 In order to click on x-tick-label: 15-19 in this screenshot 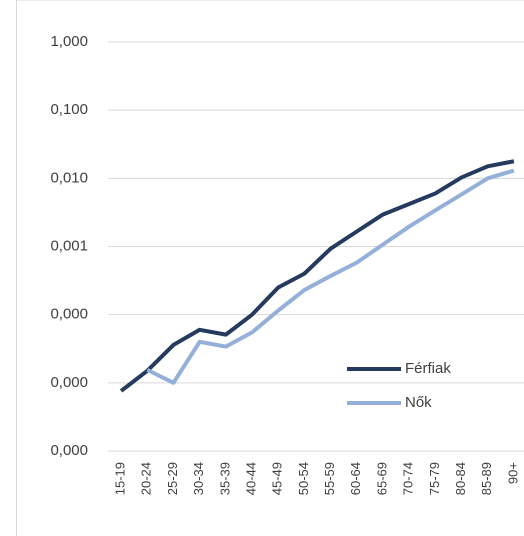, I will do `click(120, 478)`.